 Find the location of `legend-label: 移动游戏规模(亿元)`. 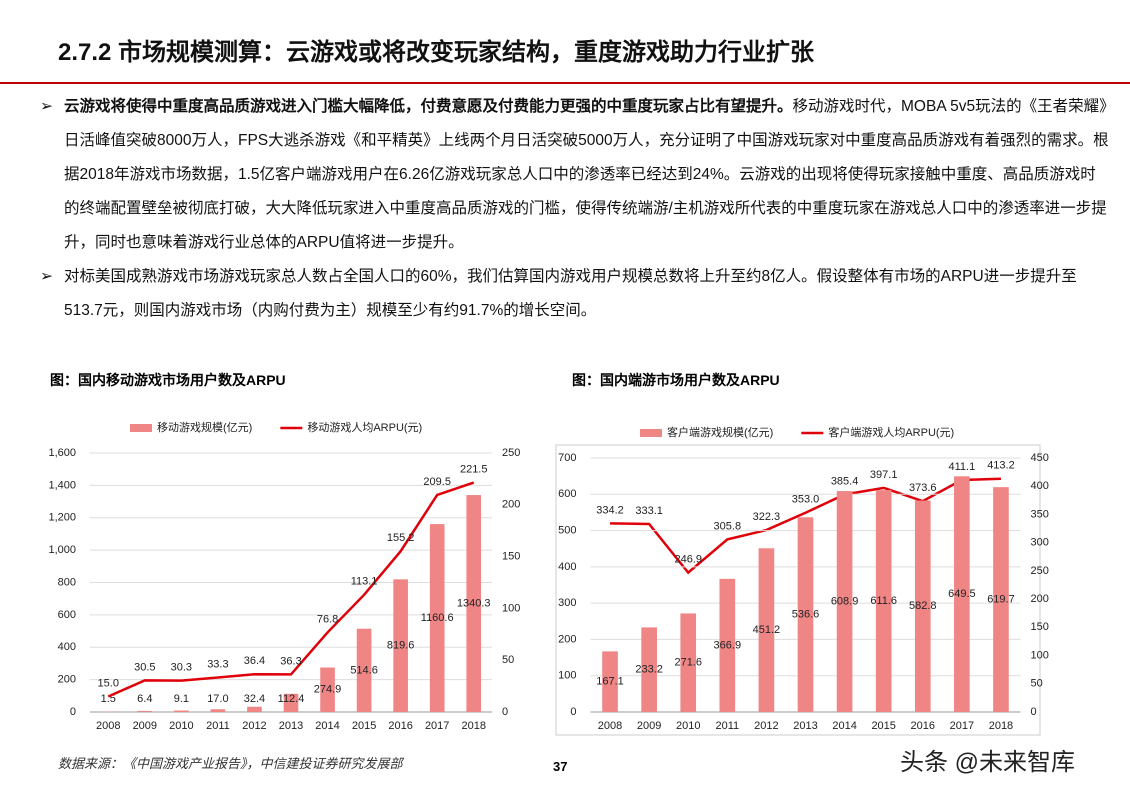

legend-label: 移动游戏规模(亿元) is located at coordinates (204, 427).